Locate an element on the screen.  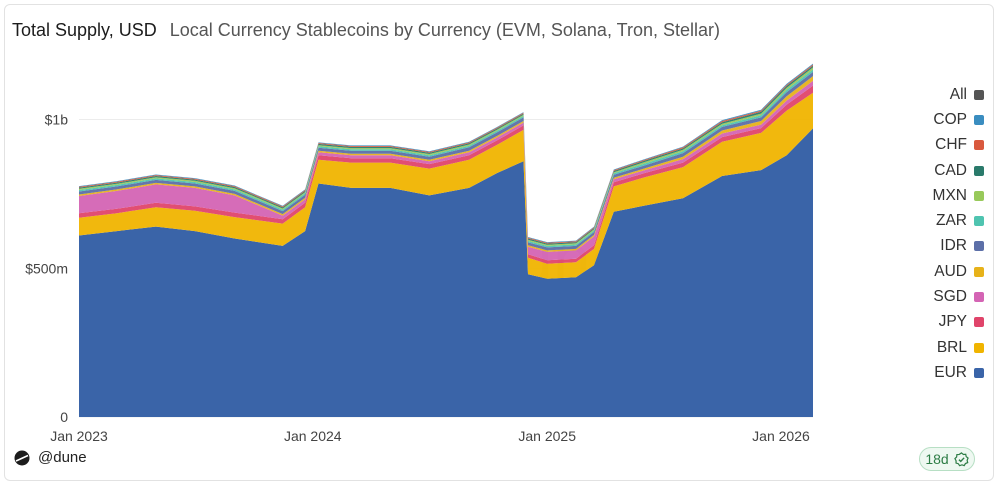
legend-label: SGD is located at coordinates (950, 297).